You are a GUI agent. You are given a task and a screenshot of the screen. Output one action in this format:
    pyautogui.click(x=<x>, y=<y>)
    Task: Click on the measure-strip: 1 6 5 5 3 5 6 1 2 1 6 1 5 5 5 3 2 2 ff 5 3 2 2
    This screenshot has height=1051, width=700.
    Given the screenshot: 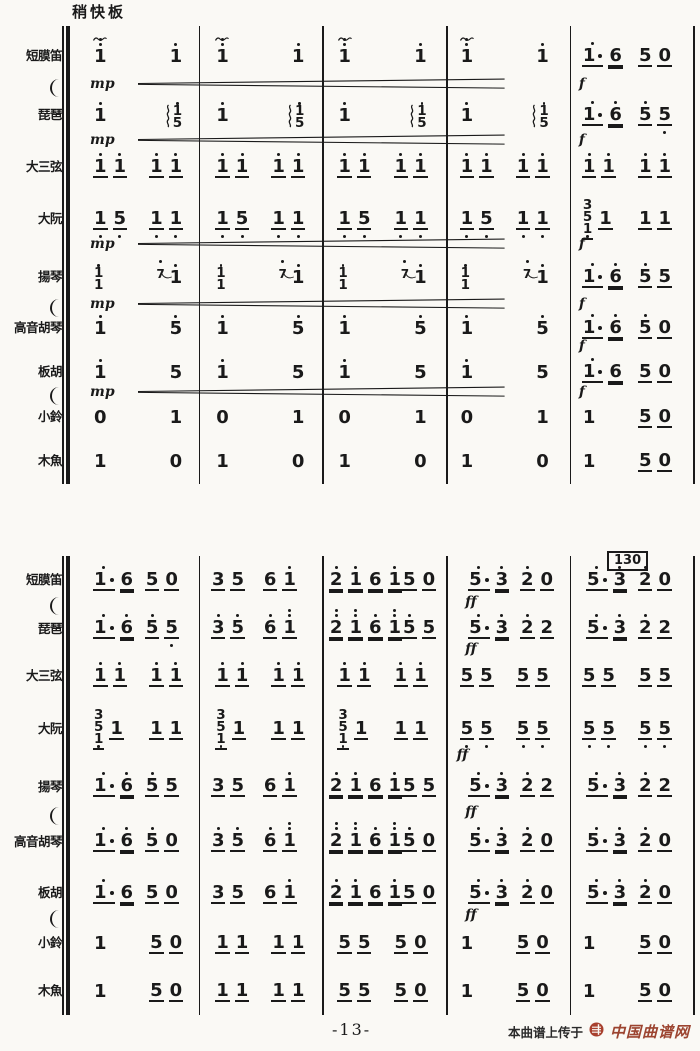 What is the action you would take?
    pyautogui.click(x=388, y=789)
    